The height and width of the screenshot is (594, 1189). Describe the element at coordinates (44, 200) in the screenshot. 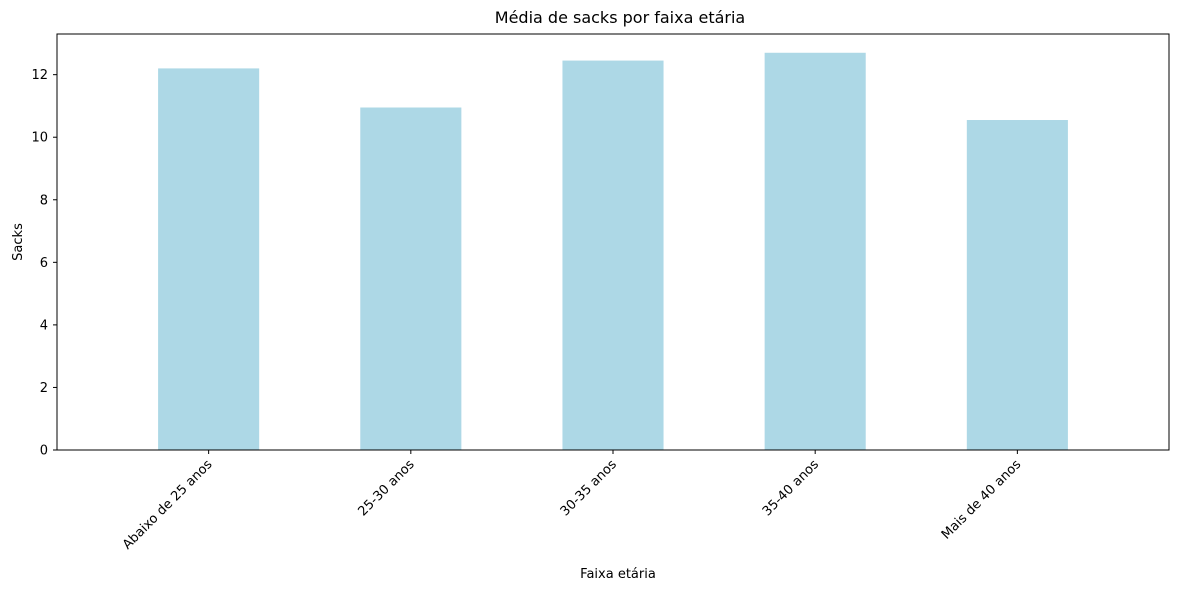

I see `y-tick-label: 8` at that location.